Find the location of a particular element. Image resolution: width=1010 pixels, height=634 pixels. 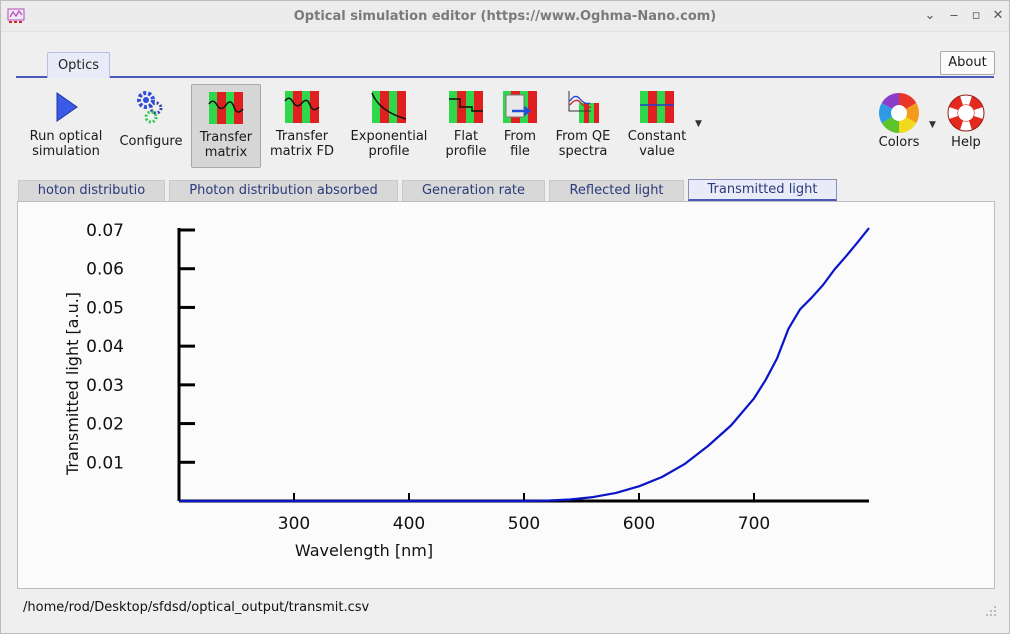

tab-reflected-light: Reflected light is located at coordinates (616, 190).